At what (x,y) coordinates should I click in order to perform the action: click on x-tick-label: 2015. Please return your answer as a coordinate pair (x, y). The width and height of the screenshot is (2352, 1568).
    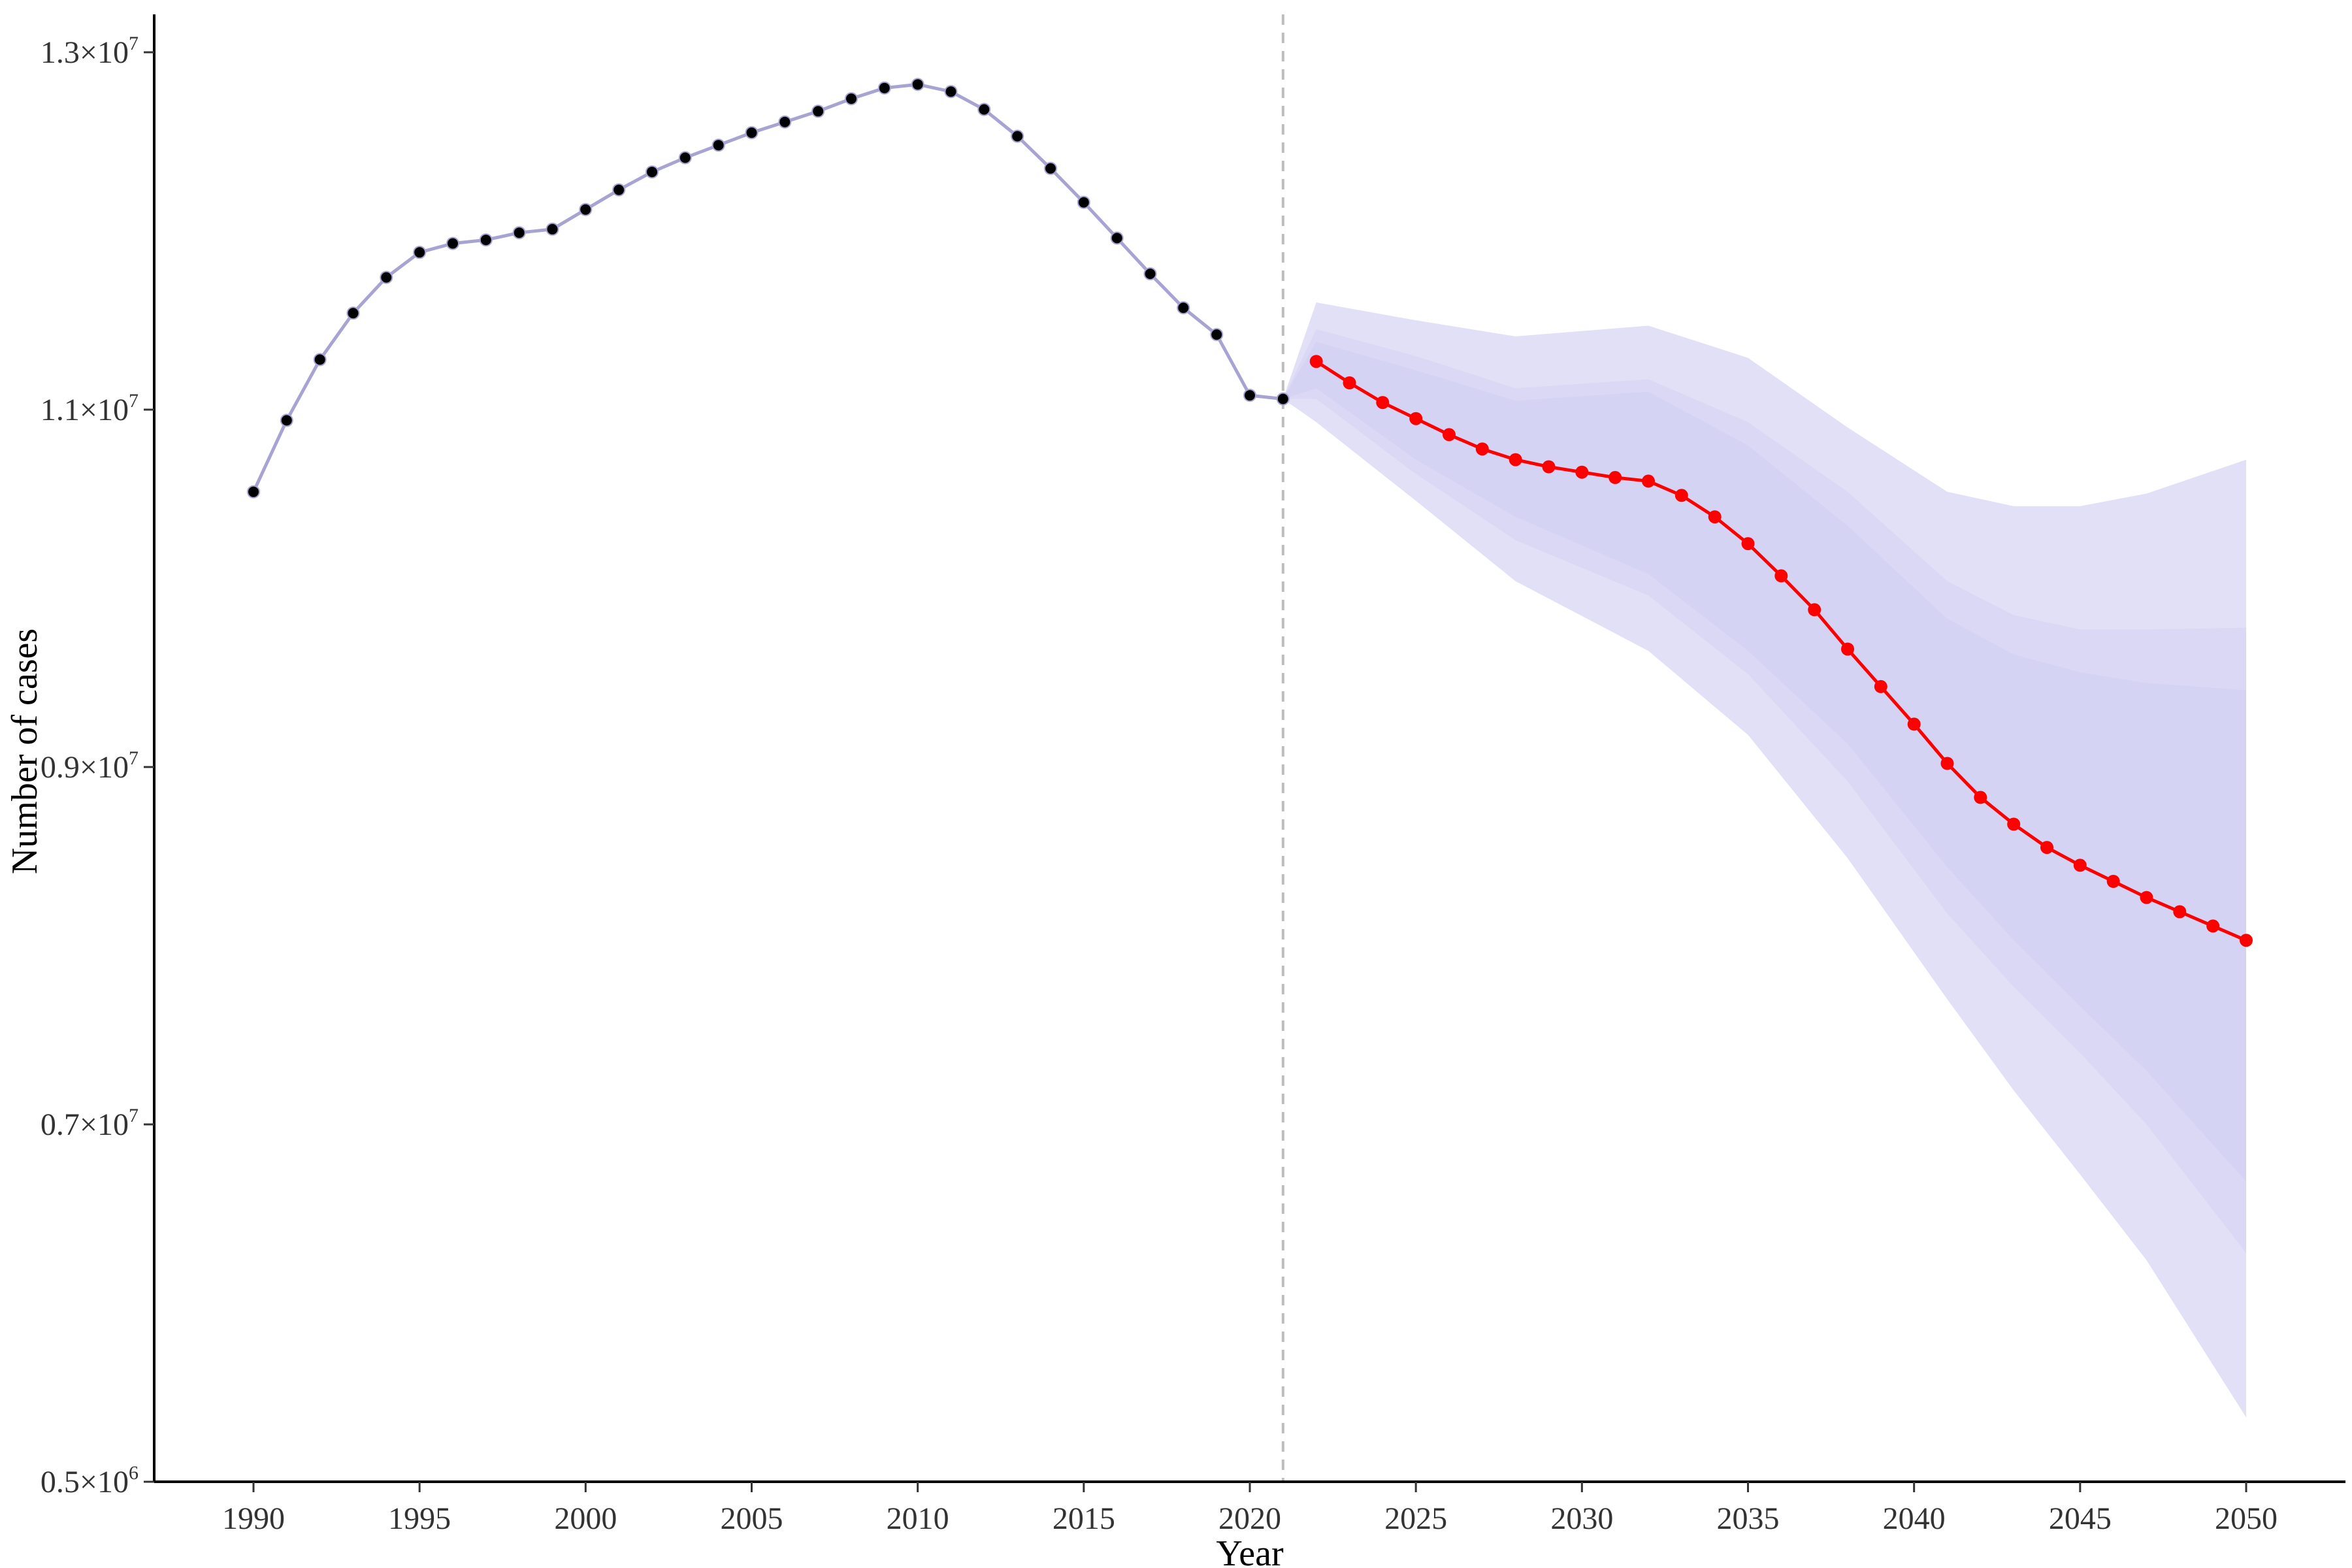
    Looking at the image, I should click on (1084, 1518).